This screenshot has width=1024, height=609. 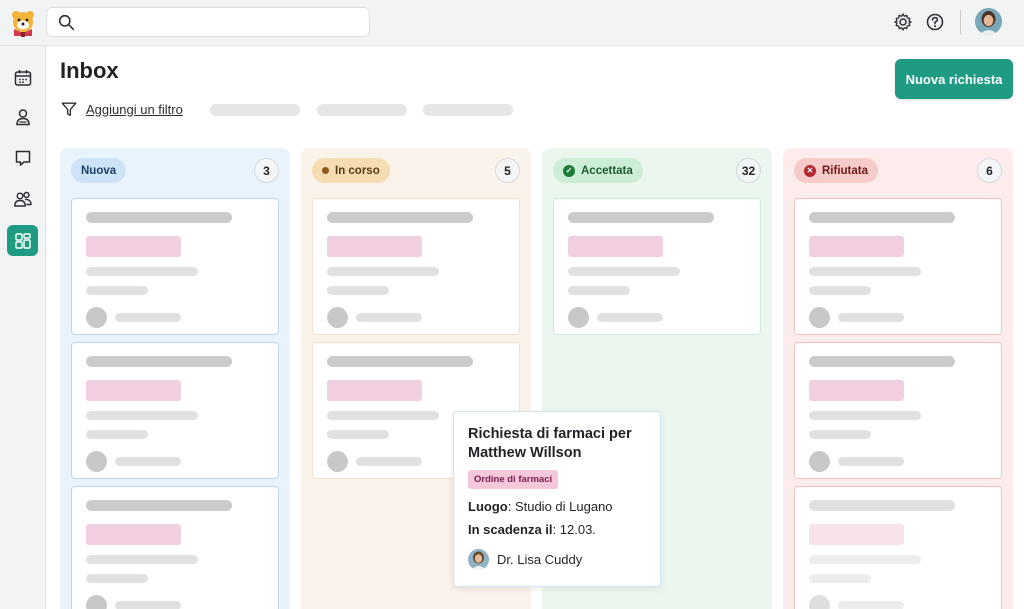 I want to click on status-label: In corso, so click(x=357, y=170).